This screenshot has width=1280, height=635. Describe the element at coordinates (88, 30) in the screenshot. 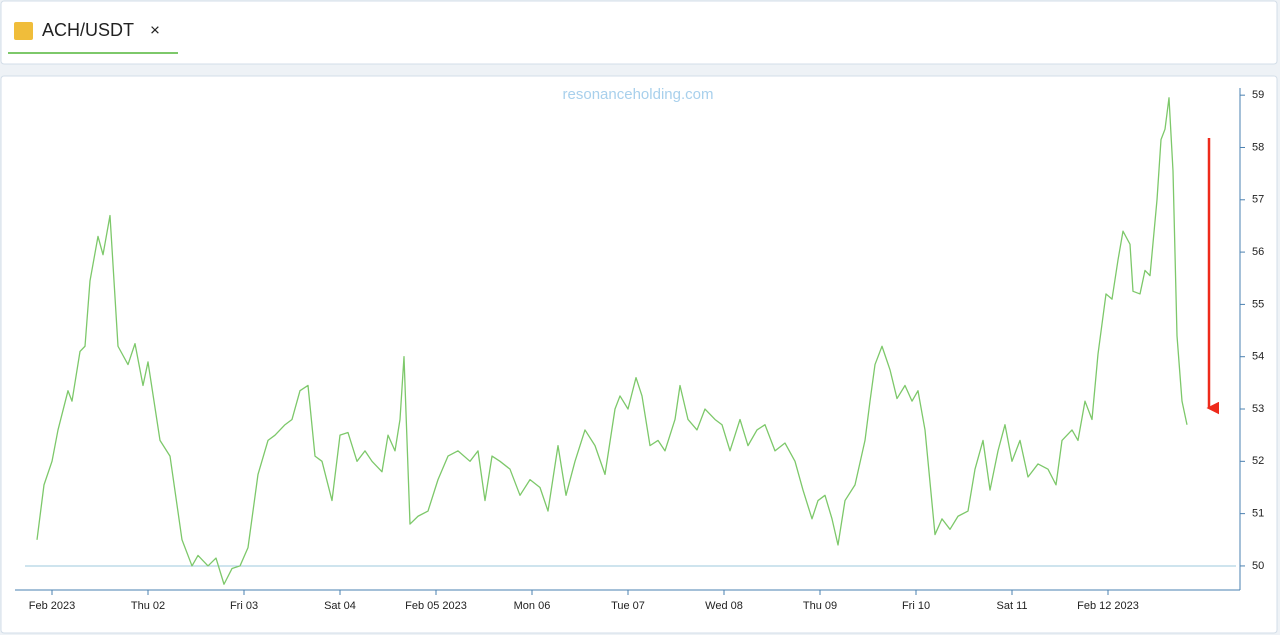

I see `tab-label: ACH/USDT` at that location.